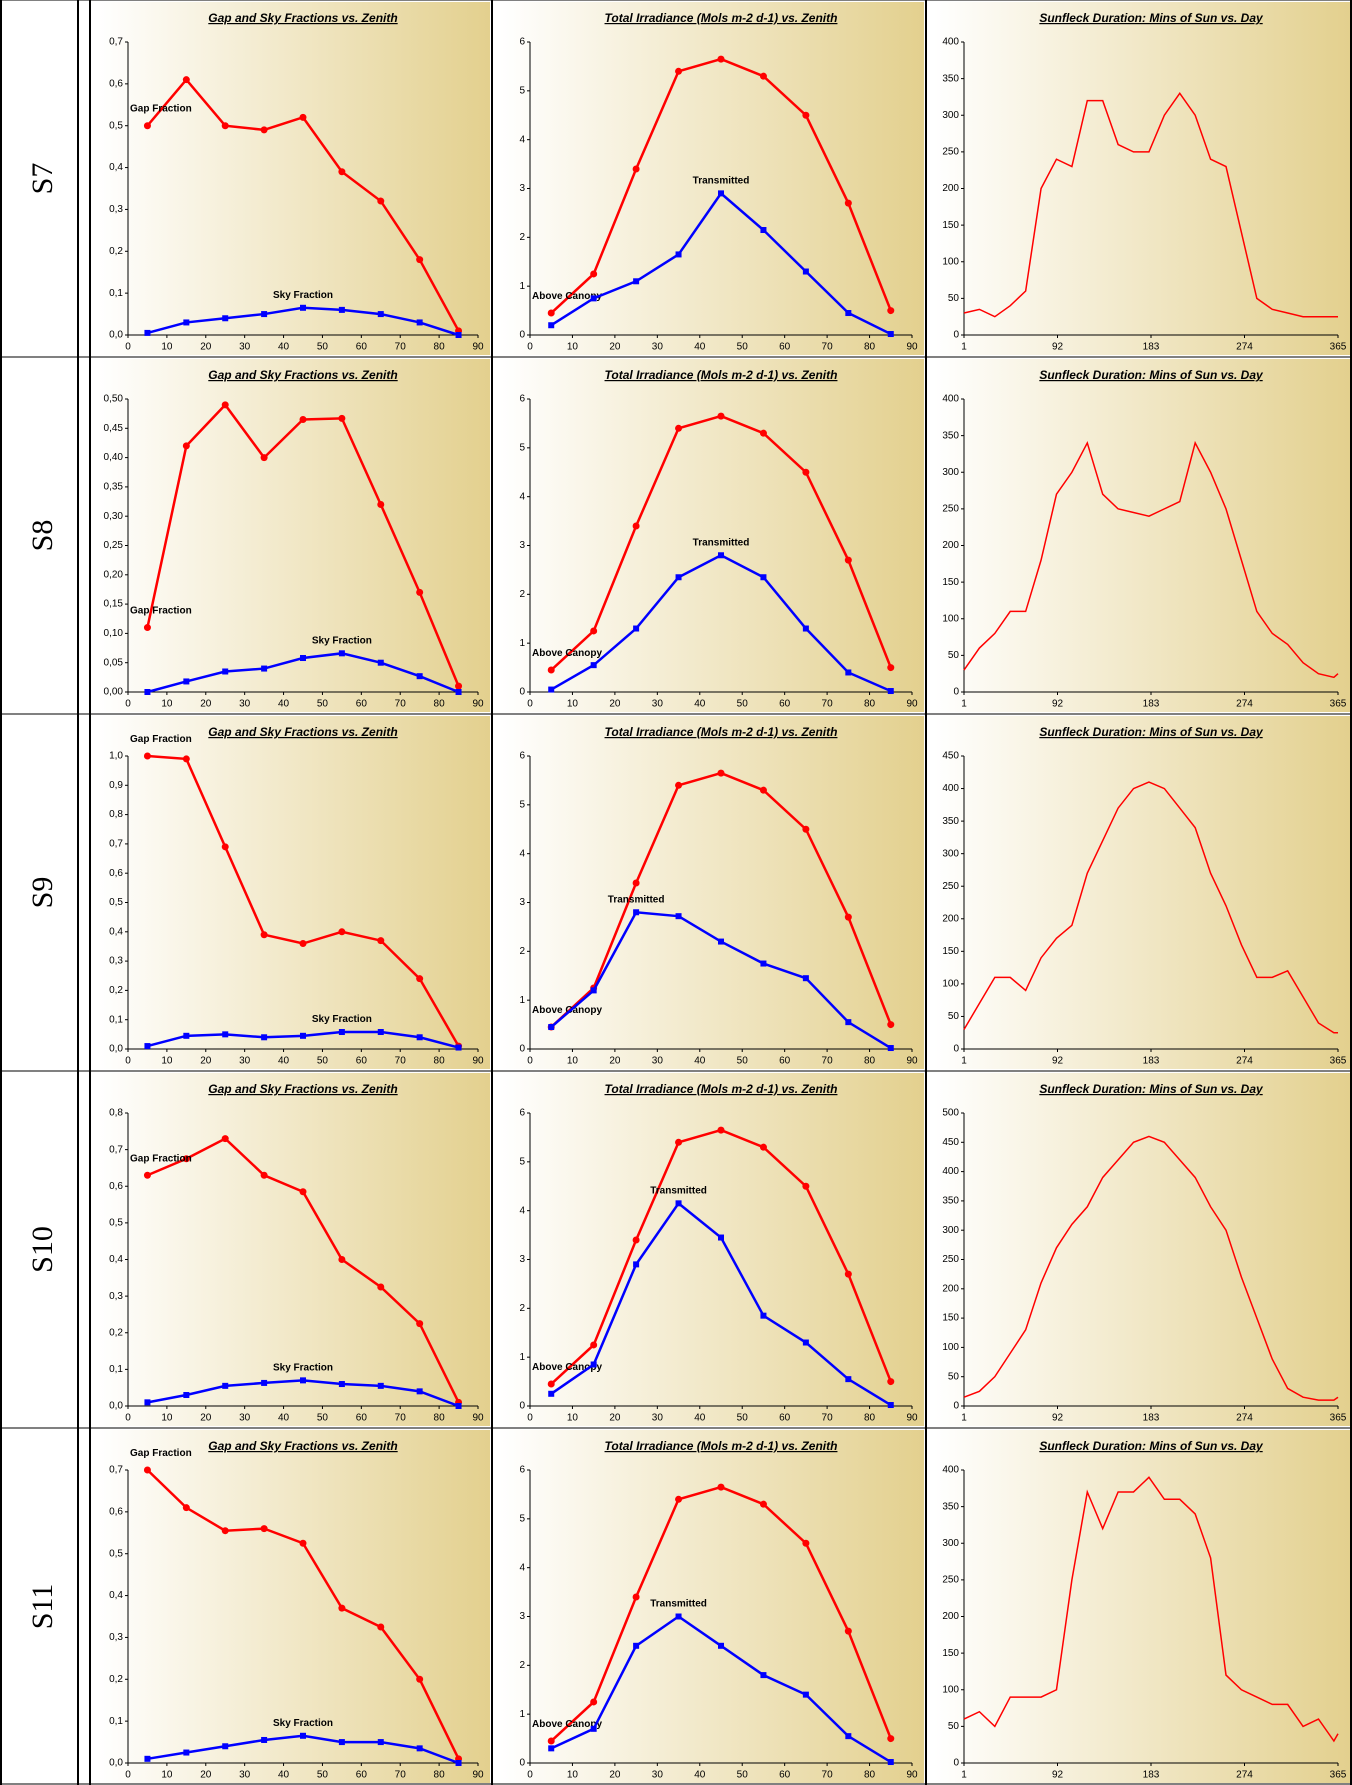 This screenshot has width=1352, height=1785. What do you see at coordinates (522, 594) in the screenshot?
I see `y-tick-label: 2` at bounding box center [522, 594].